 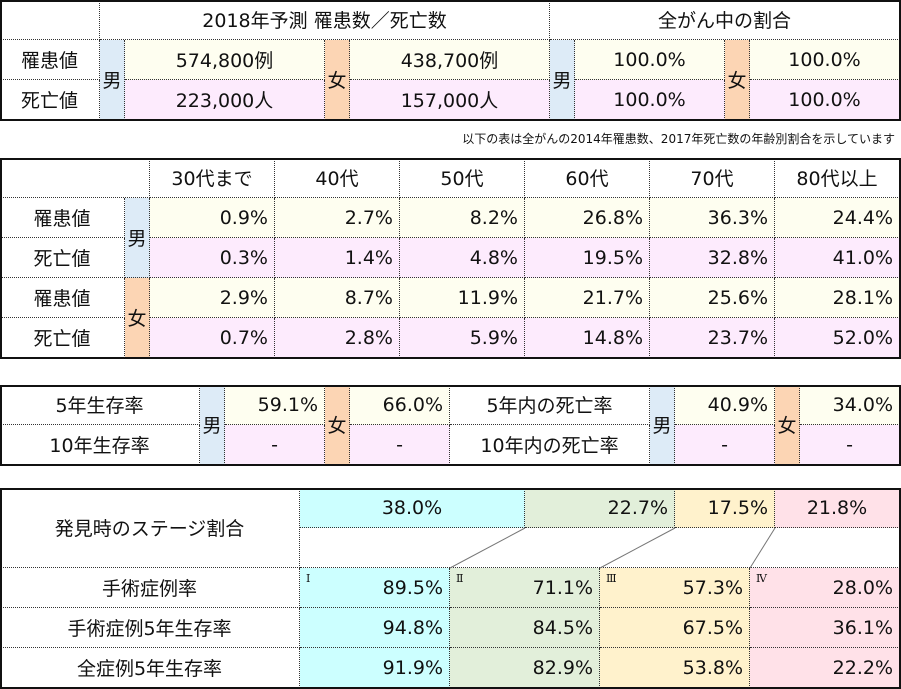 What do you see at coordinates (225, 60) in the screenshot?
I see `male-incidence: 574,800例` at bounding box center [225, 60].